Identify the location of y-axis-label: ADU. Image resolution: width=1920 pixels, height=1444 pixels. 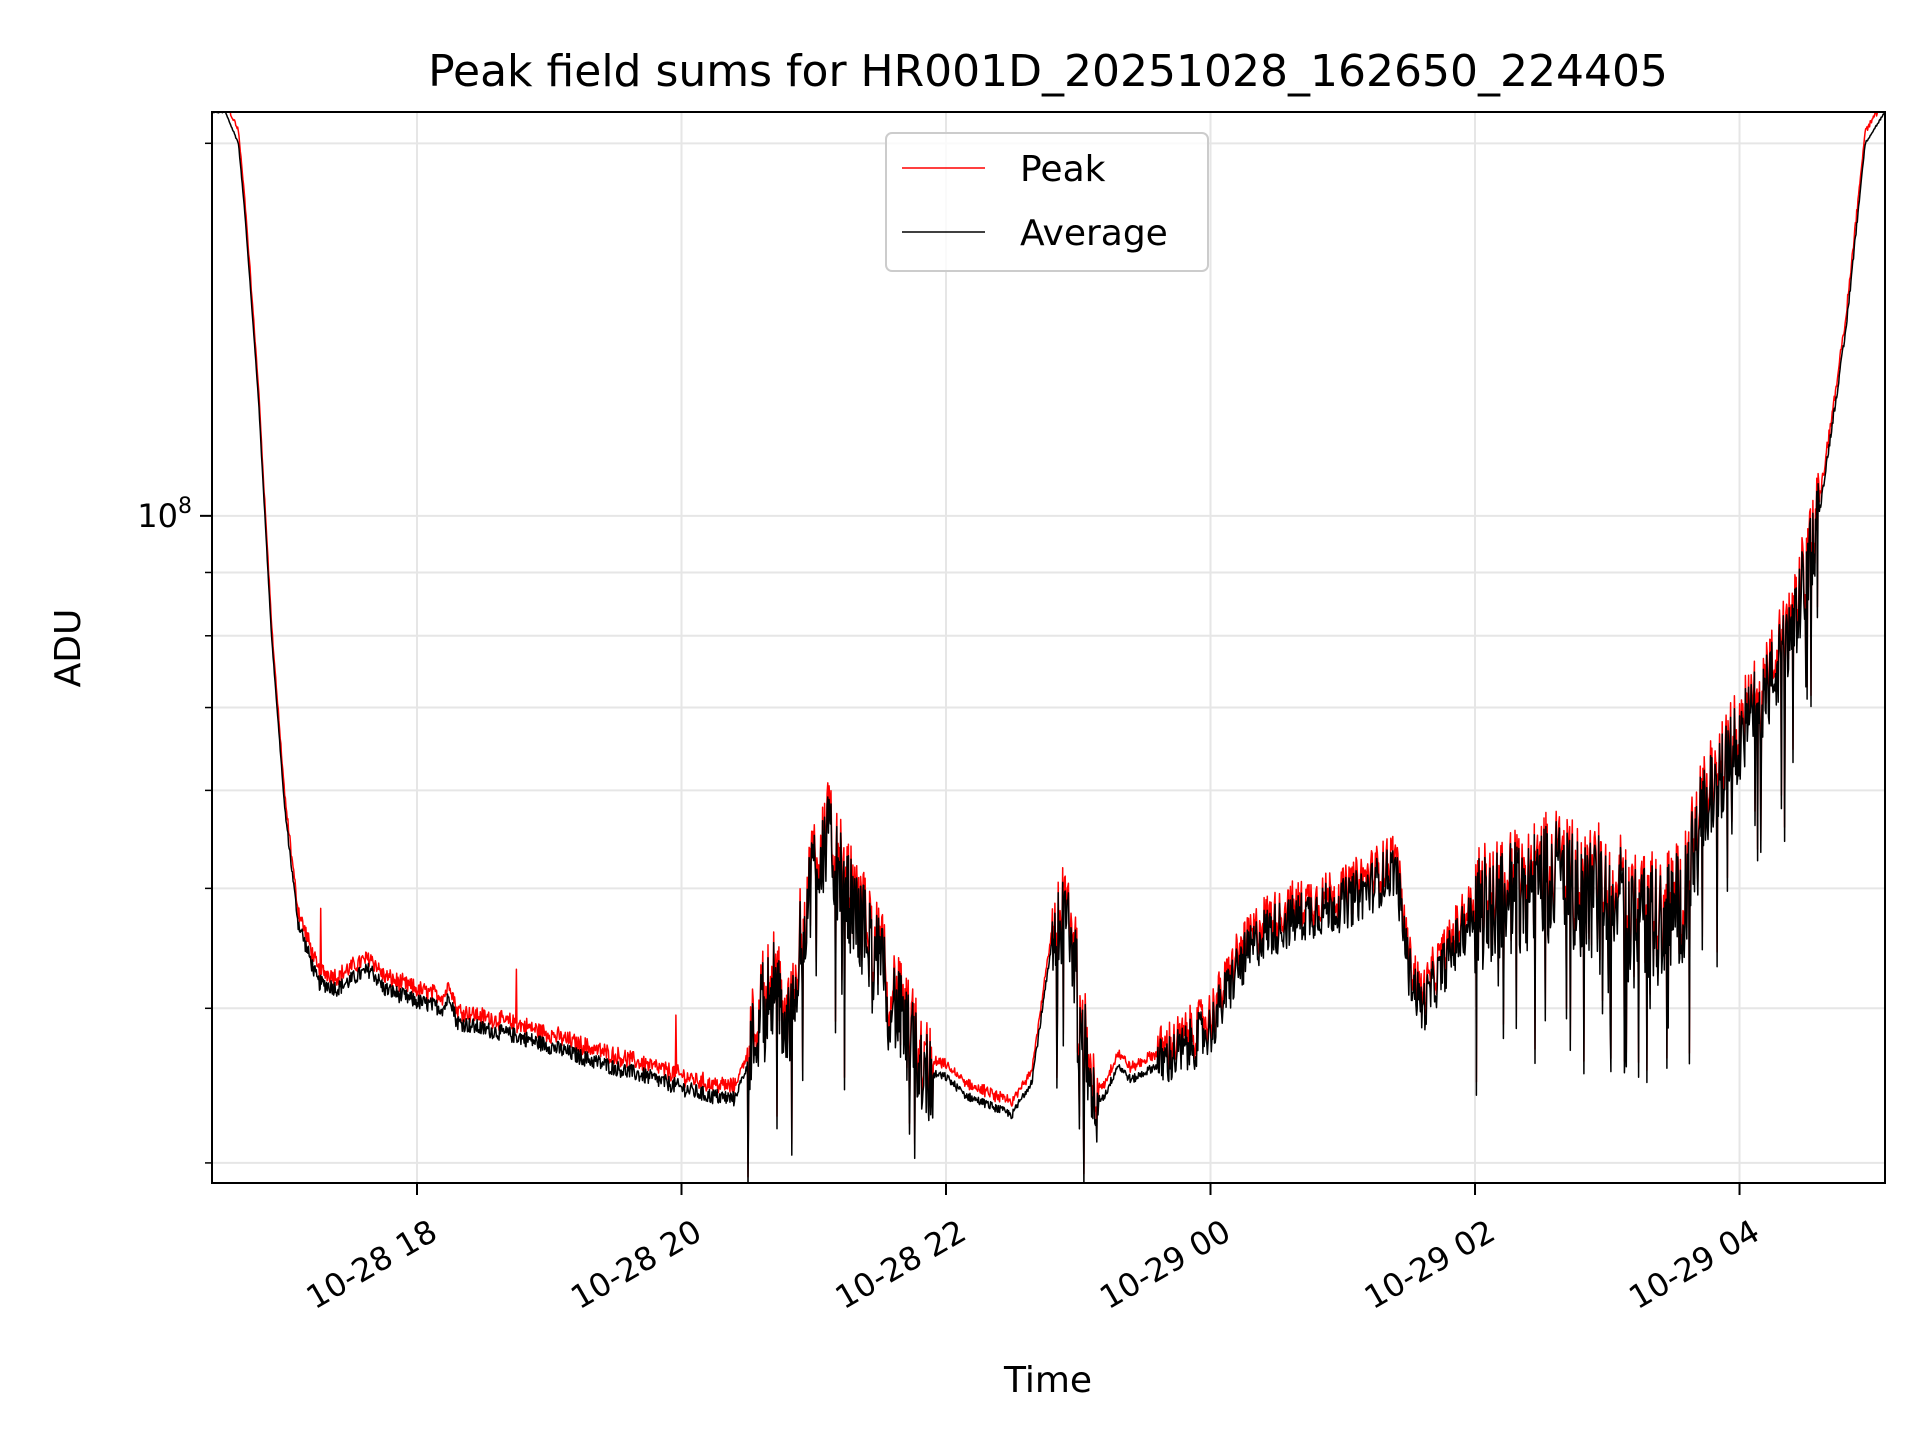
(68, 648).